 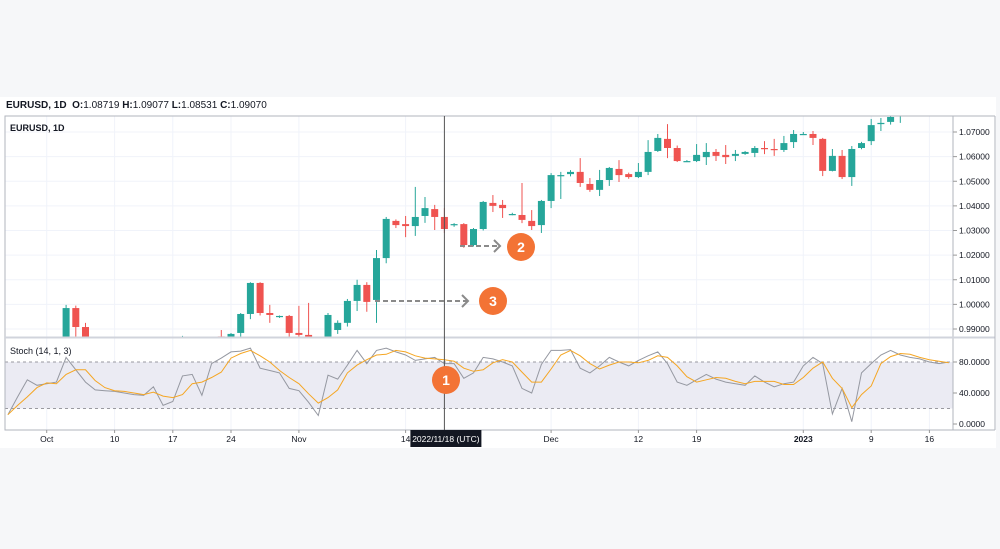 I want to click on marker-3: 3, so click(x=493, y=301).